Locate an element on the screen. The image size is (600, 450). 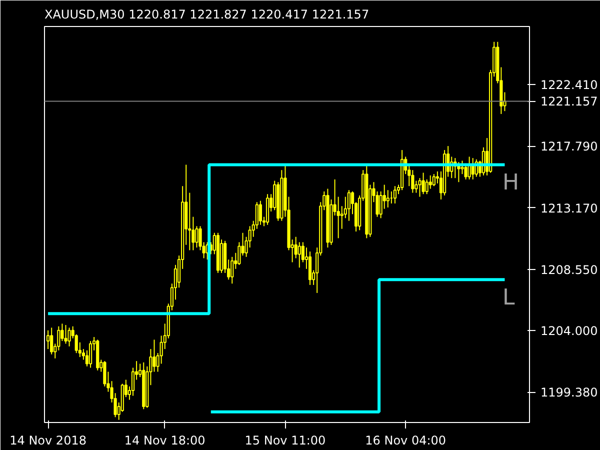
x-tick-label: 14 Nov 2018 is located at coordinates (48, 441).